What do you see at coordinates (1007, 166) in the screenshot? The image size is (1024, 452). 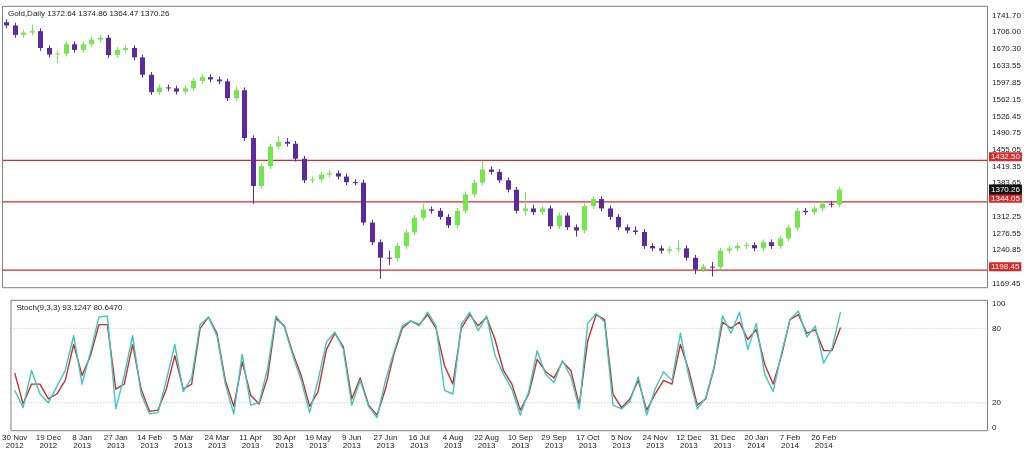 I see `y-tick-label: 1419.35` at bounding box center [1007, 166].